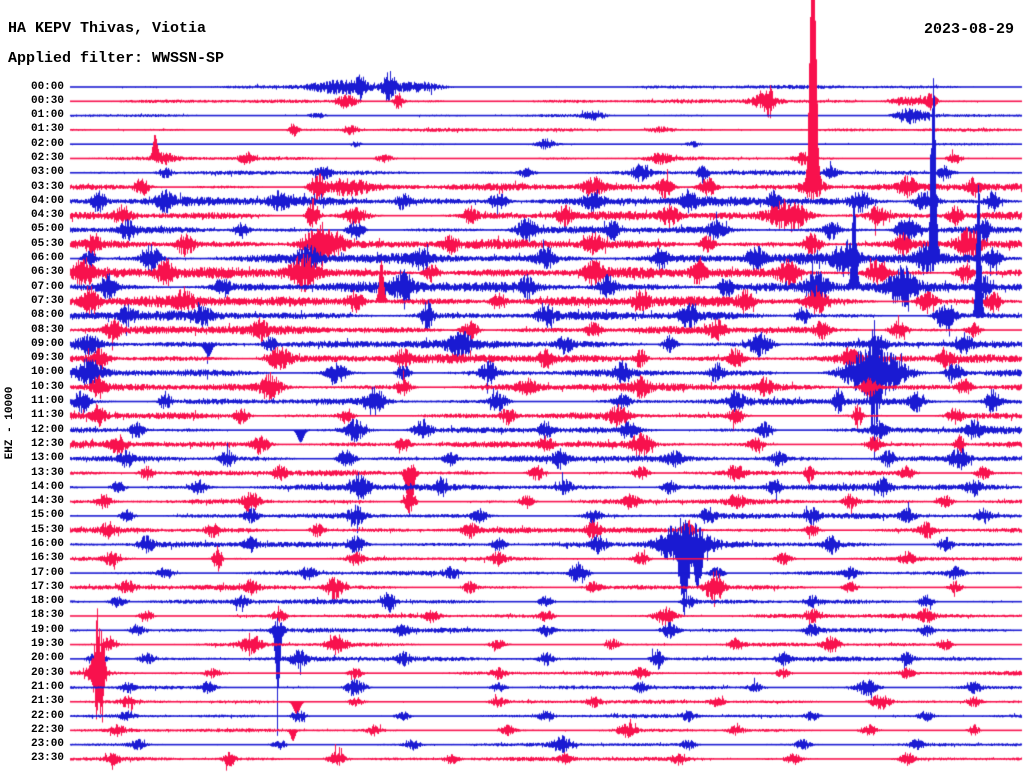 Image resolution: width=1024 pixels, height=780 pixels. I want to click on time-label: 10:00, so click(47, 372).